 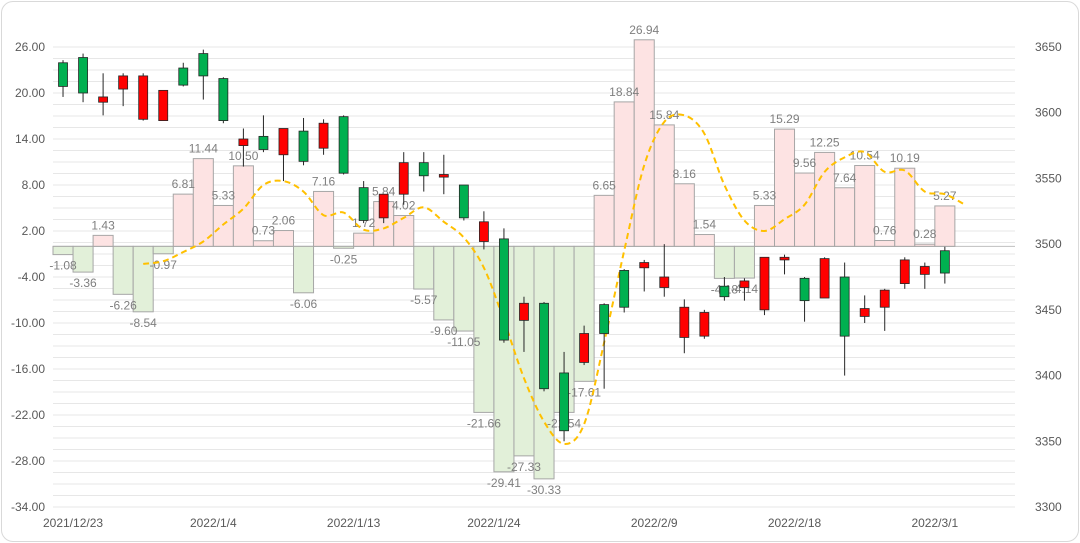 I want to click on bar-label: 6.81, so click(x=184, y=184).